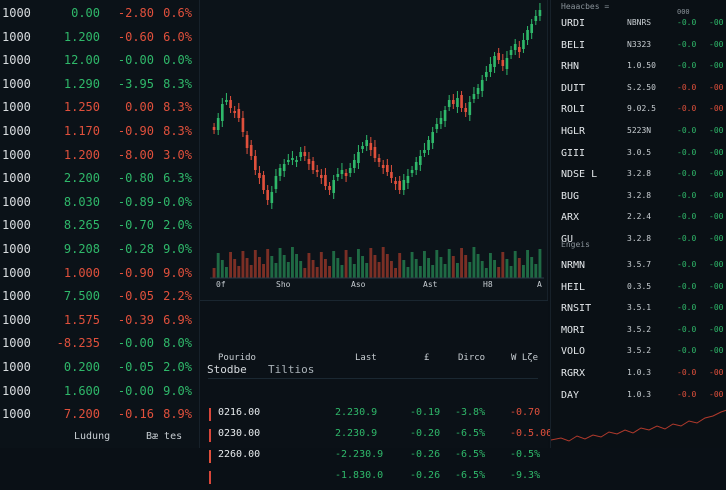 The width and height of the screenshot is (726, 490). I want to click on market-row: DUIT S.2.50 -0.0 -00, so click(638, 93).